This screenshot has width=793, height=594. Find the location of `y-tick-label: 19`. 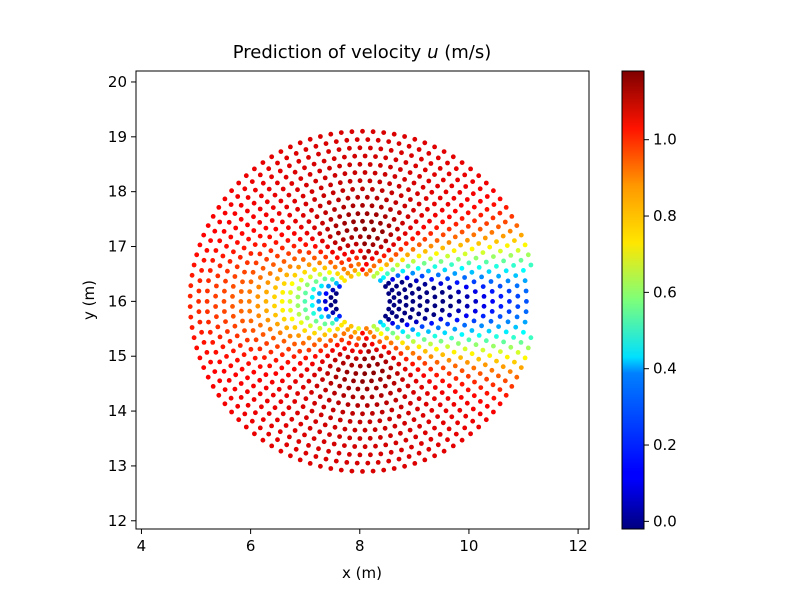

y-tick-label: 19 is located at coordinates (117, 137).